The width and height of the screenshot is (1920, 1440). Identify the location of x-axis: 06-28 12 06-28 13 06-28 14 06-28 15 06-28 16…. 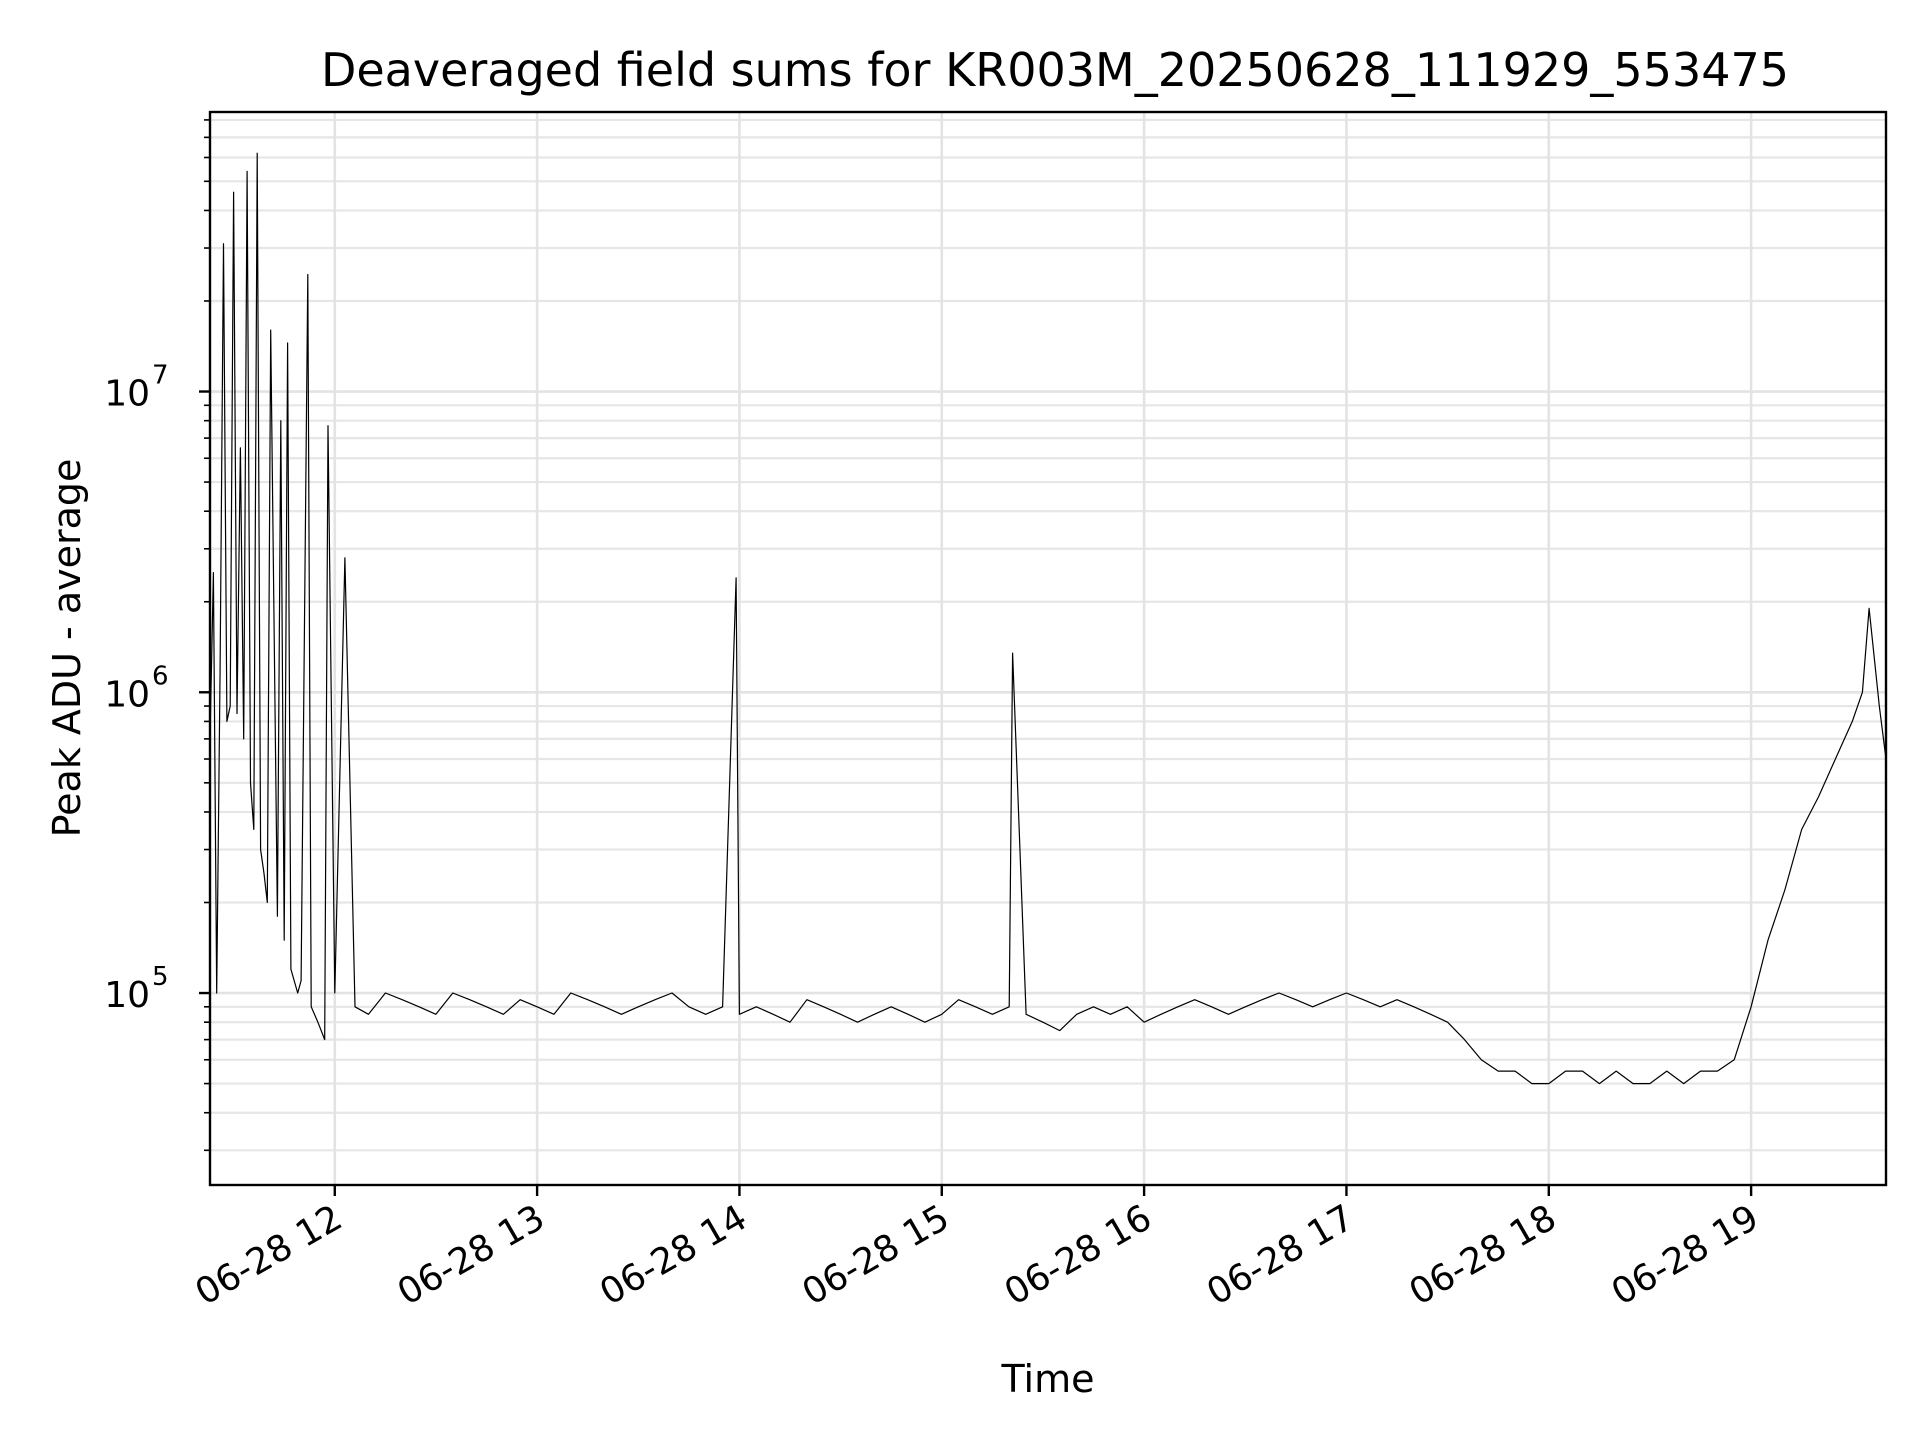
(977, 1249).